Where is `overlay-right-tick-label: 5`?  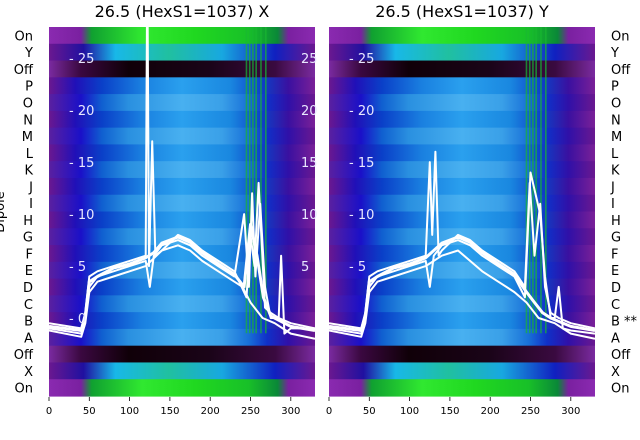 overlay-right-tick-label: 5 is located at coordinates (305, 267).